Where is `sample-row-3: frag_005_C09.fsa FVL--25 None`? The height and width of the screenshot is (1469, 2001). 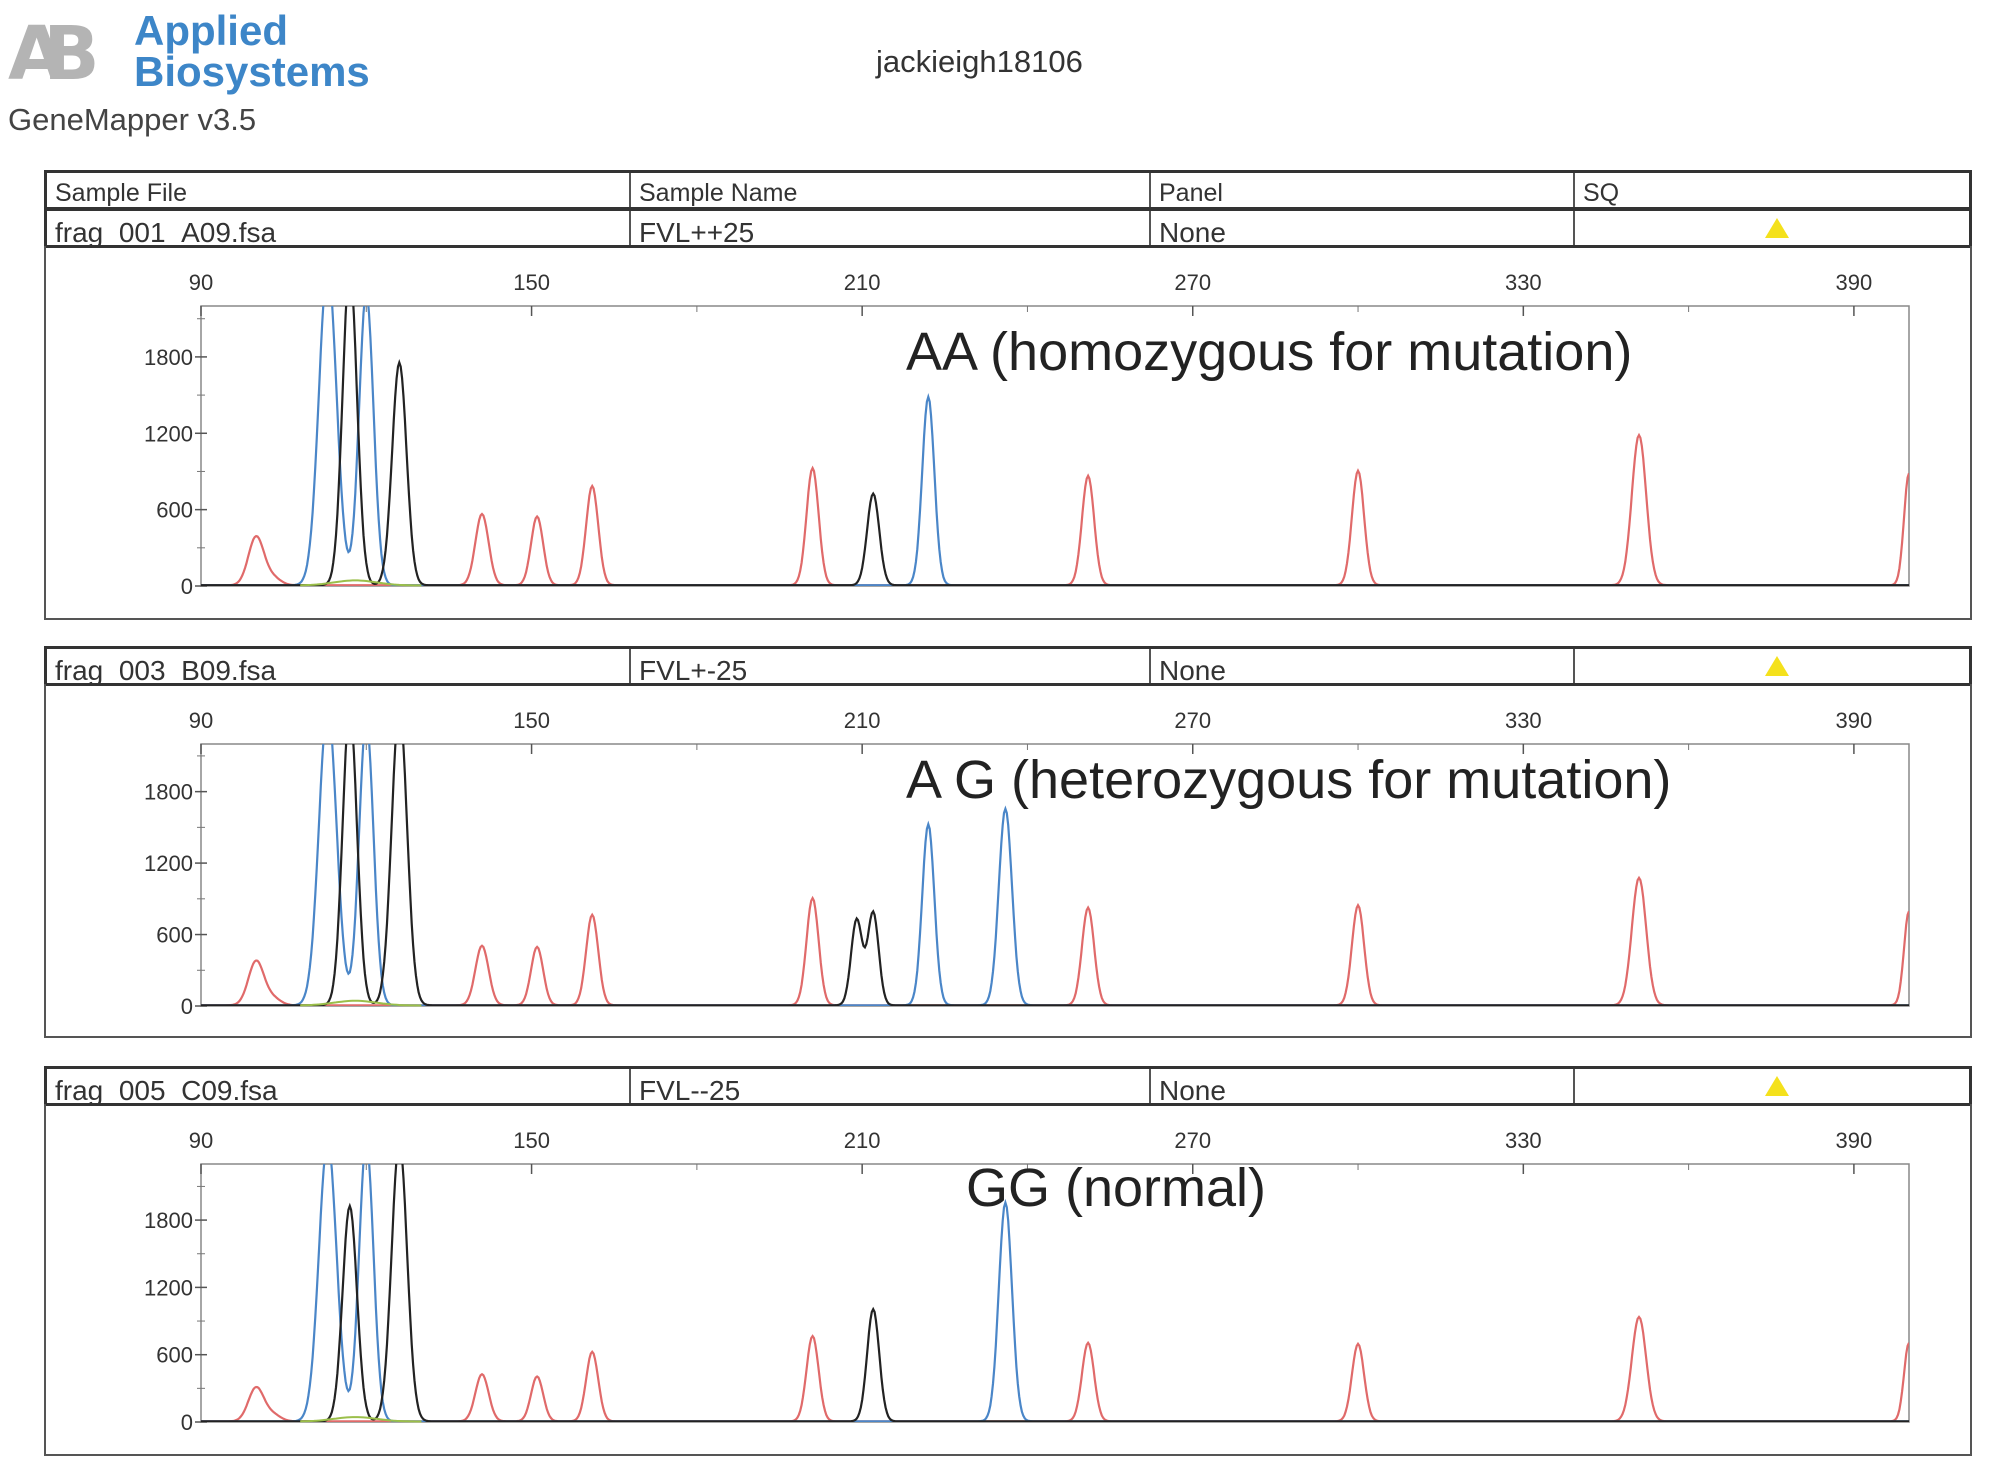
sample-row-3: frag_005_C09.fsa FVL--25 None is located at coordinates (1008, 1086).